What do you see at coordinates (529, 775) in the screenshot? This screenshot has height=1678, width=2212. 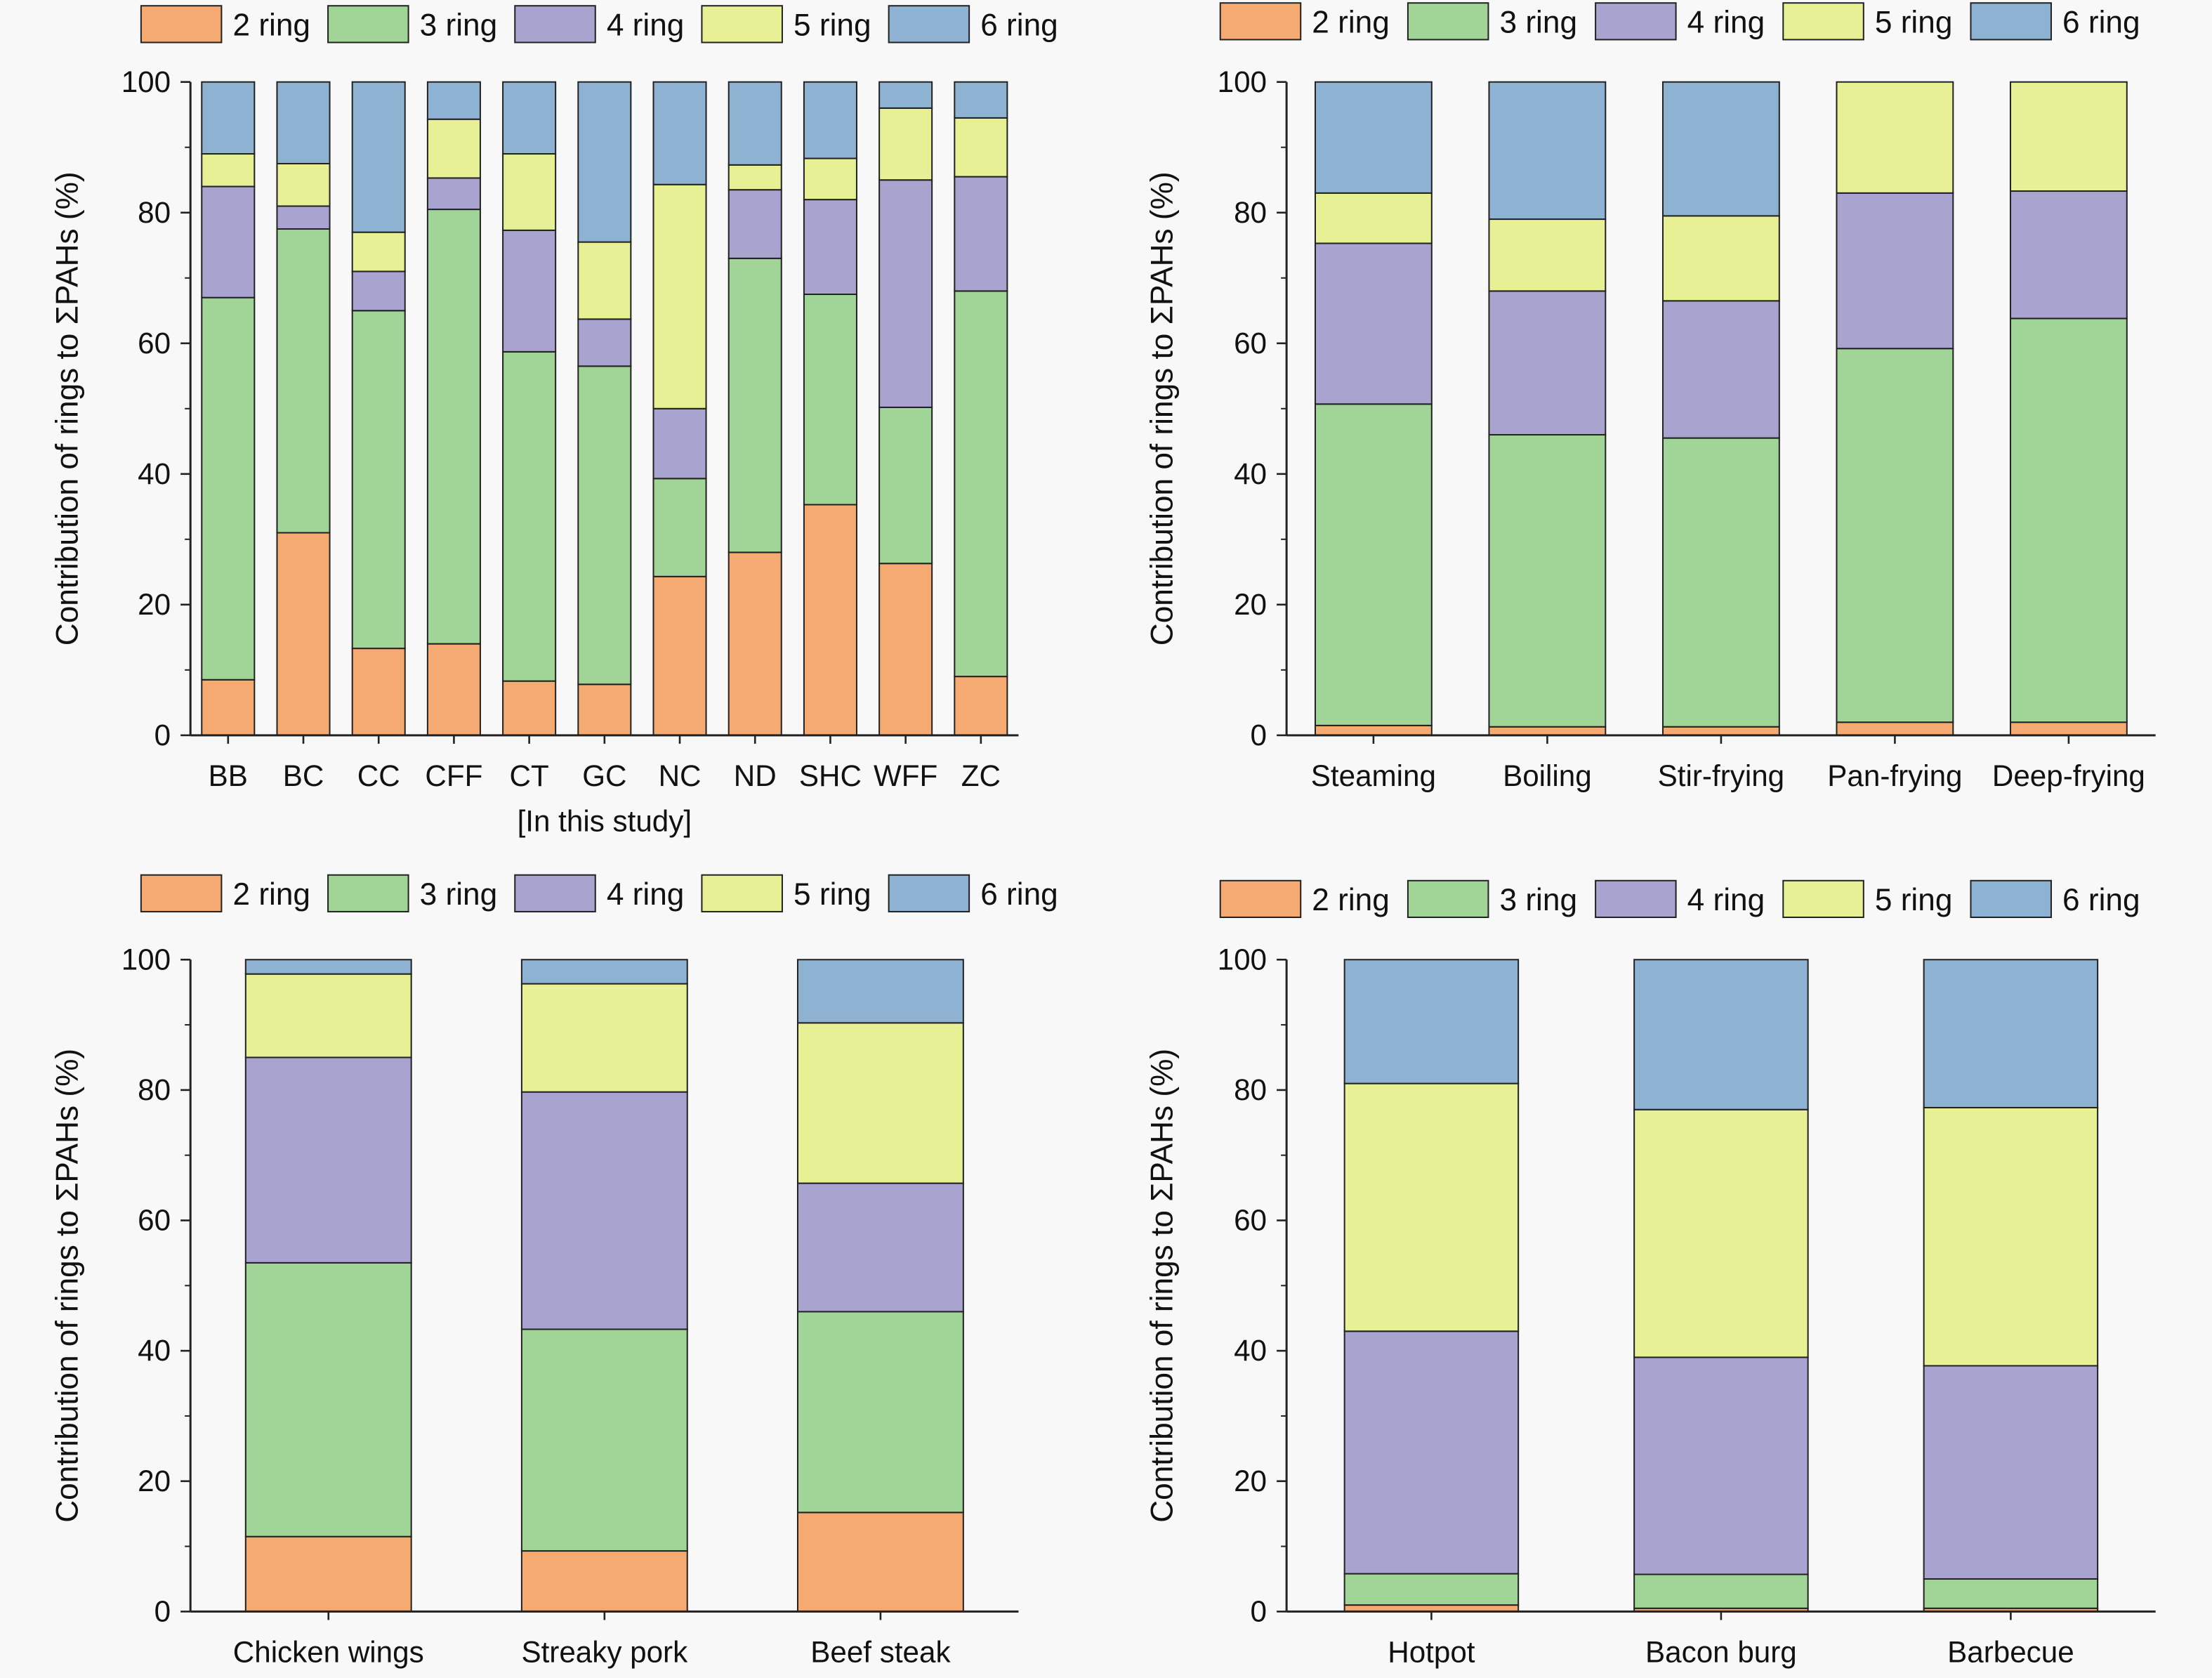 I see `x-tick-label: CT` at bounding box center [529, 775].